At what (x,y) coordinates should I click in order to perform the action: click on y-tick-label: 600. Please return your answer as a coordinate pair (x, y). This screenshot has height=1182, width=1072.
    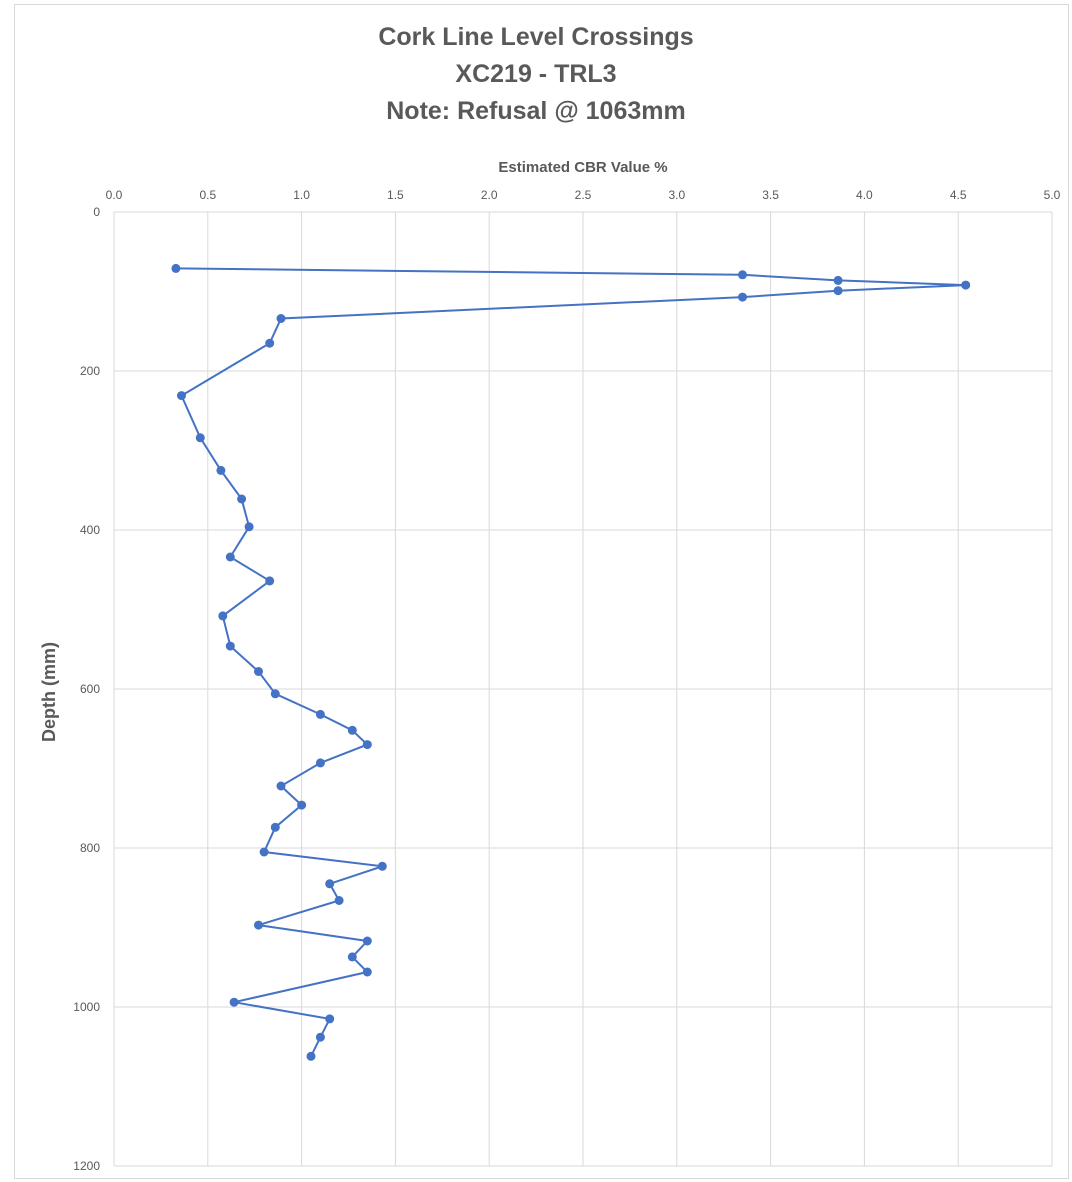
    Looking at the image, I should click on (90, 689).